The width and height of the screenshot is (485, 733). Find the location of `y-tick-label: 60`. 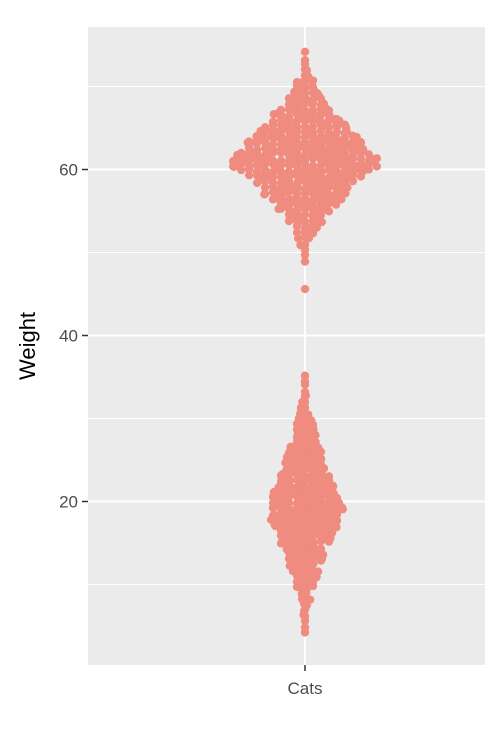

y-tick-label: 60 is located at coordinates (68, 170).